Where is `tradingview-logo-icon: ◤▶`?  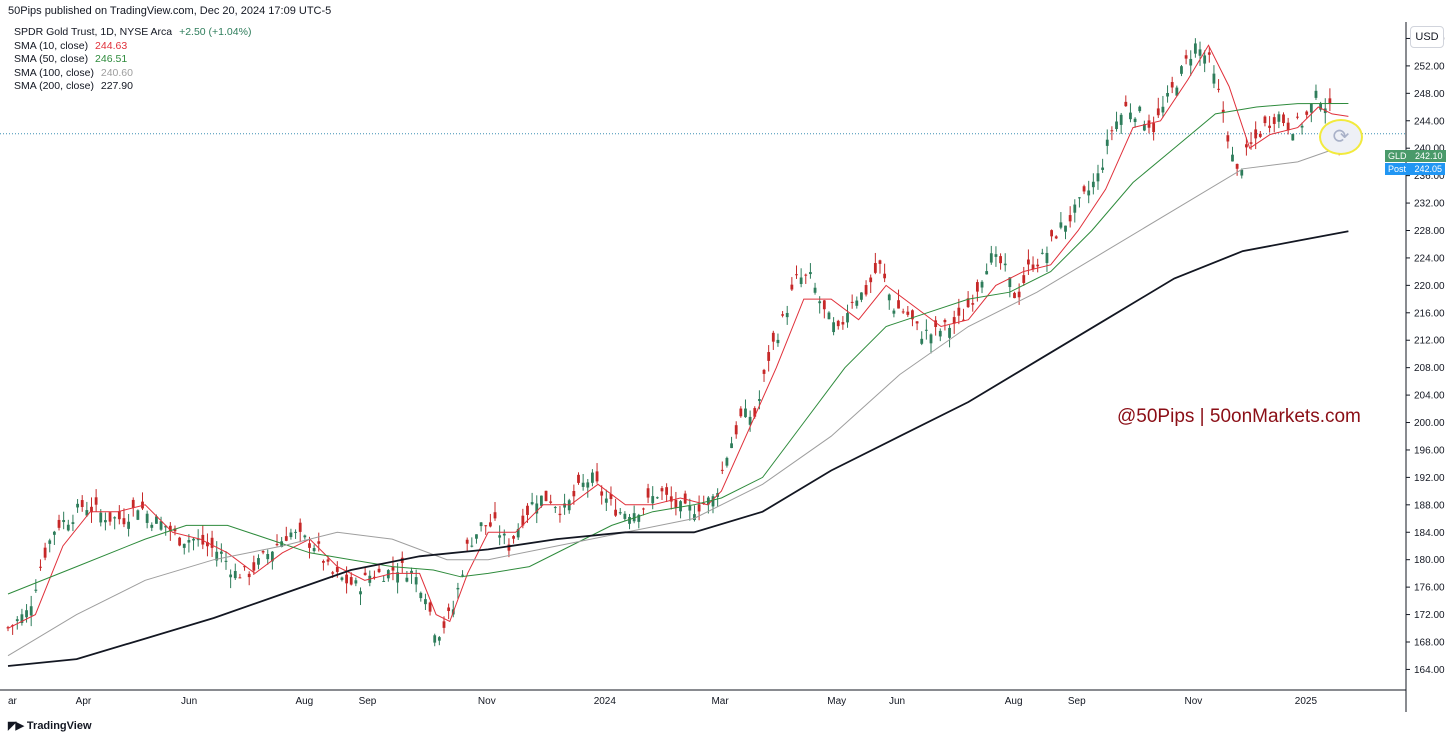 tradingview-logo-icon: ◤▶ is located at coordinates (16, 726).